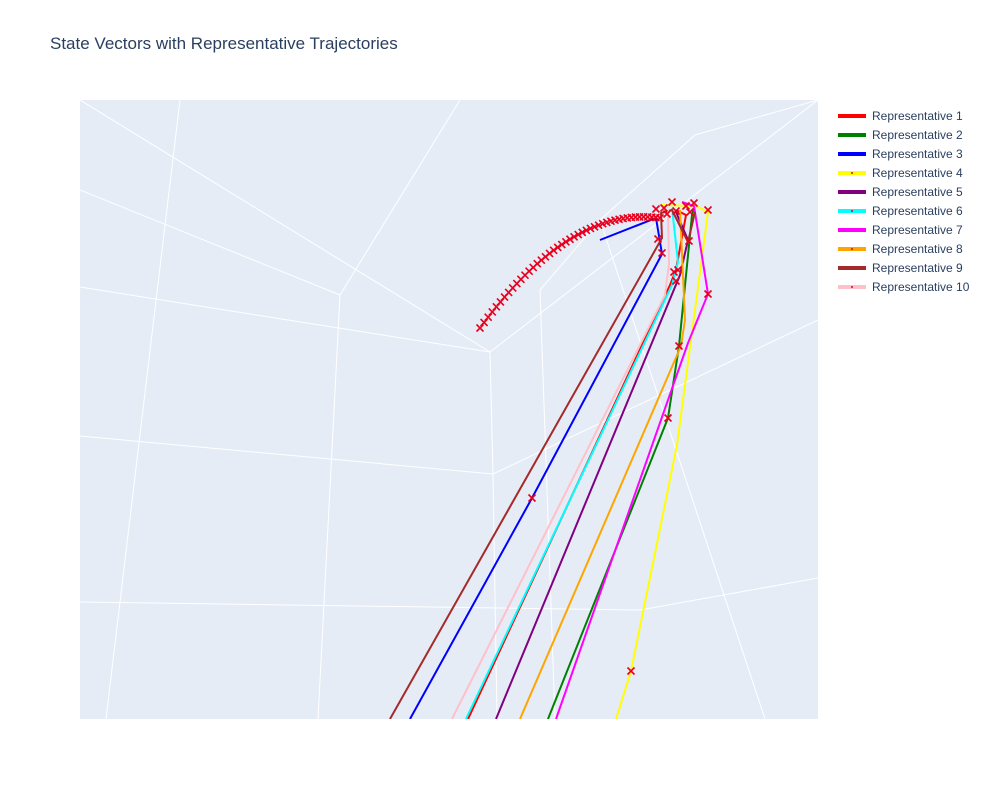  Describe the element at coordinates (921, 286) in the screenshot. I see `legend-label-10: Representative 10` at that location.